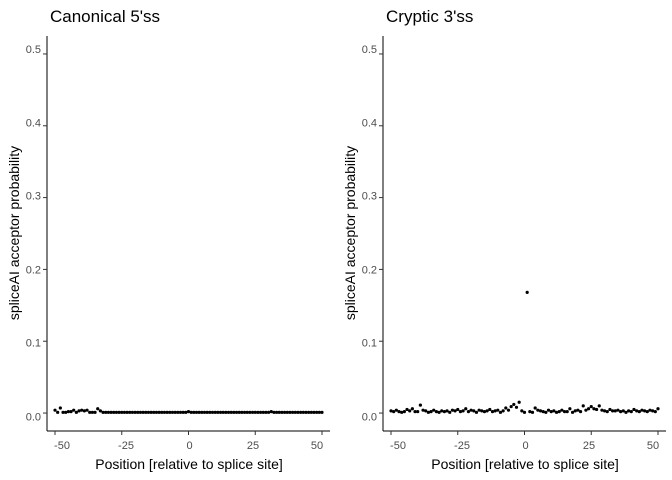 Image resolution: width=672 pixels, height=480 pixels. I want to click on points-canonical-5ss, so click(188, 410).